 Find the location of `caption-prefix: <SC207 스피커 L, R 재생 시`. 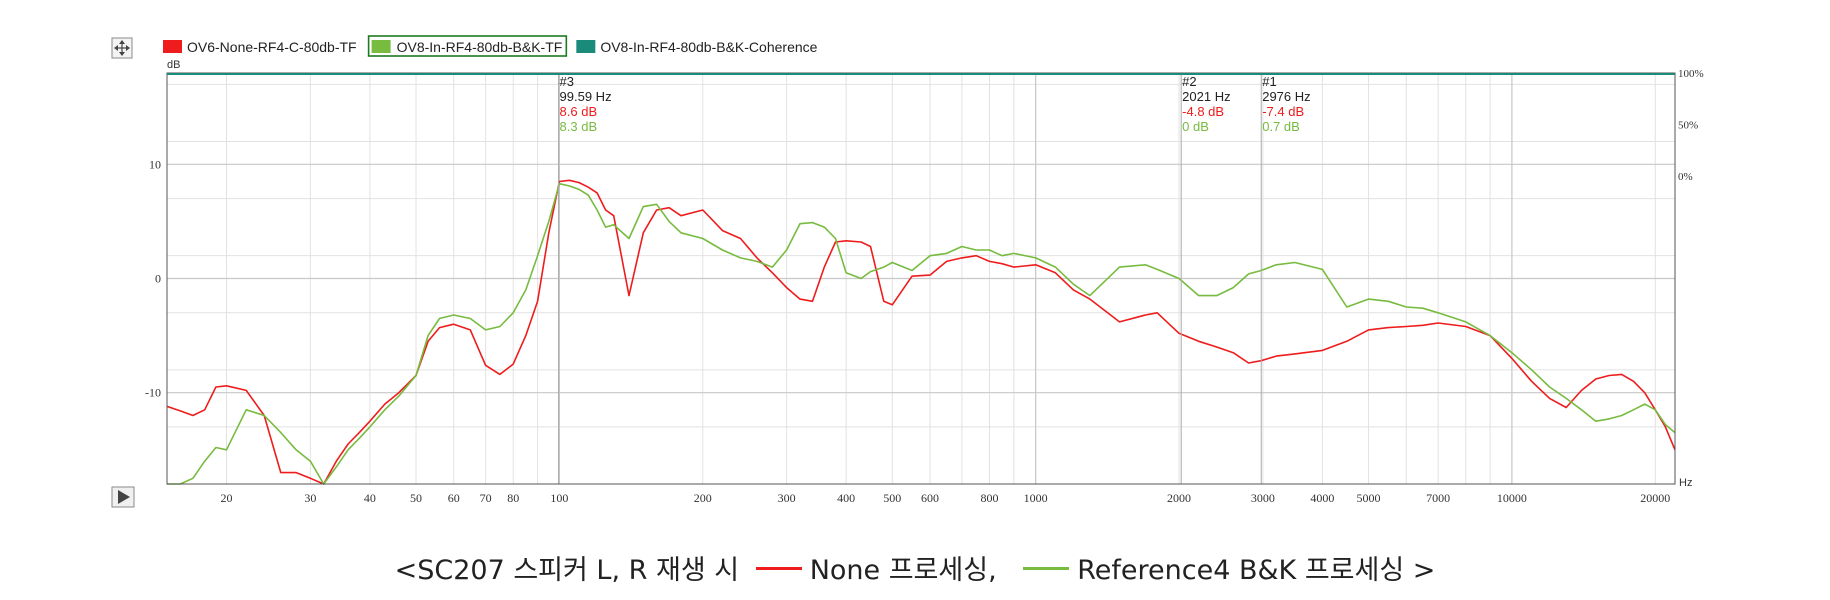

caption-prefix: <SC207 스피커 L, R 재생 시 is located at coordinates (567, 570).